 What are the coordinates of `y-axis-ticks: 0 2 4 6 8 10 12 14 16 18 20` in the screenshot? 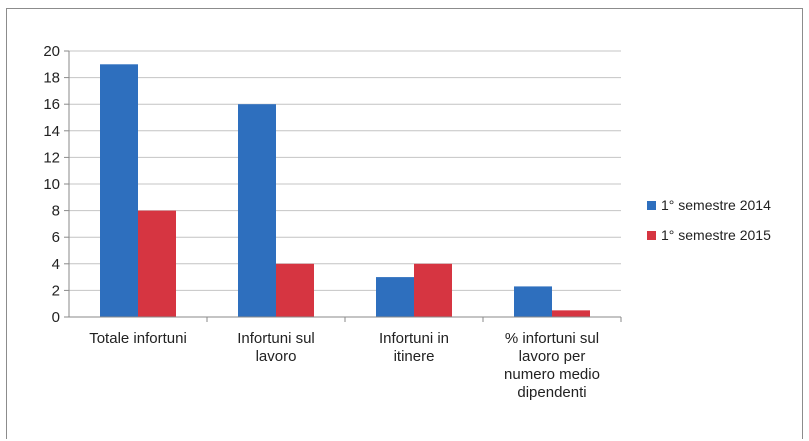 It's located at (56, 184).